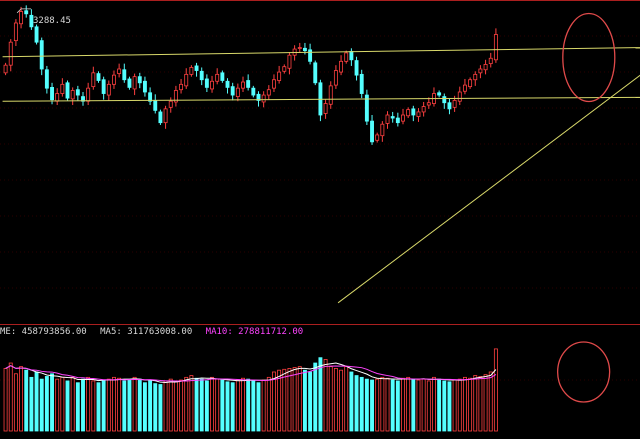 This screenshot has width=640, height=439. I want to click on ma-layer, so click(251, 373).